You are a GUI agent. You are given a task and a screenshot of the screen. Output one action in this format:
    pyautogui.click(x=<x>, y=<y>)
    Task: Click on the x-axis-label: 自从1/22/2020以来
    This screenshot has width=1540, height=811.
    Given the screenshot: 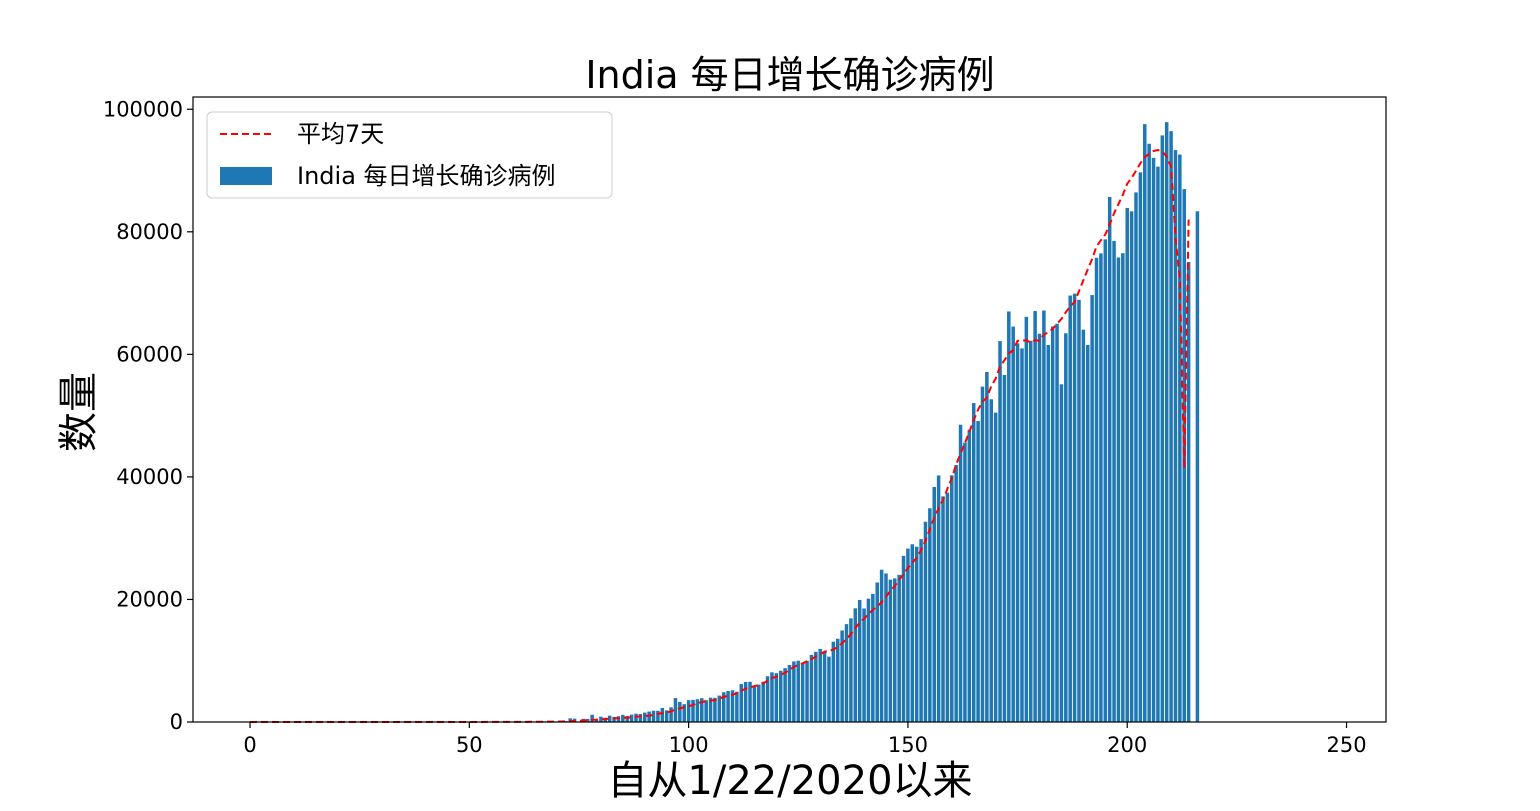 What is the action you would take?
    pyautogui.click(x=789, y=781)
    